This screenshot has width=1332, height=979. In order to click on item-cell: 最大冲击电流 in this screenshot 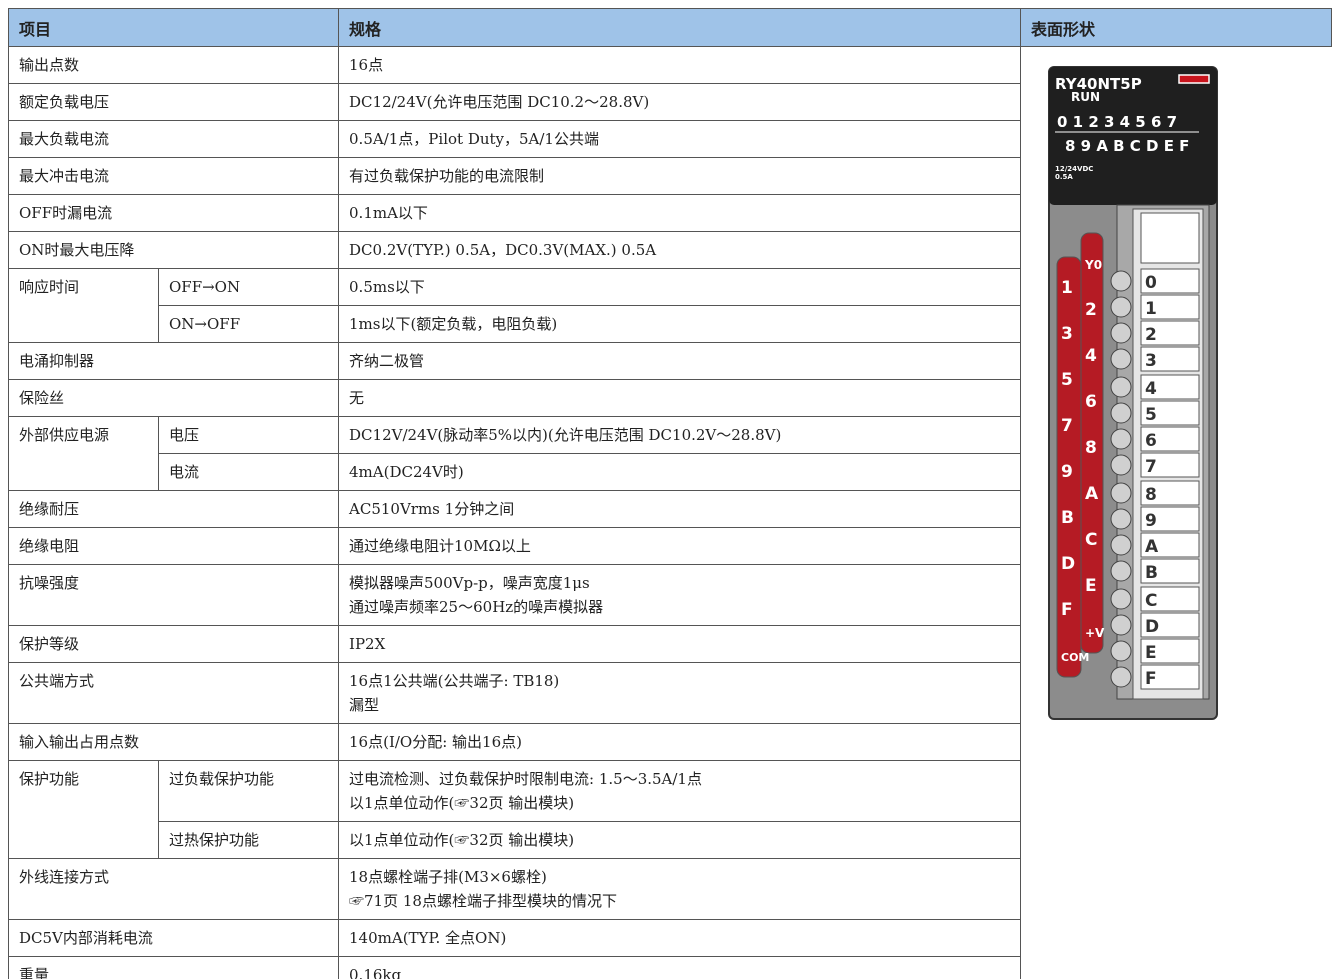, I will do `click(173, 176)`.